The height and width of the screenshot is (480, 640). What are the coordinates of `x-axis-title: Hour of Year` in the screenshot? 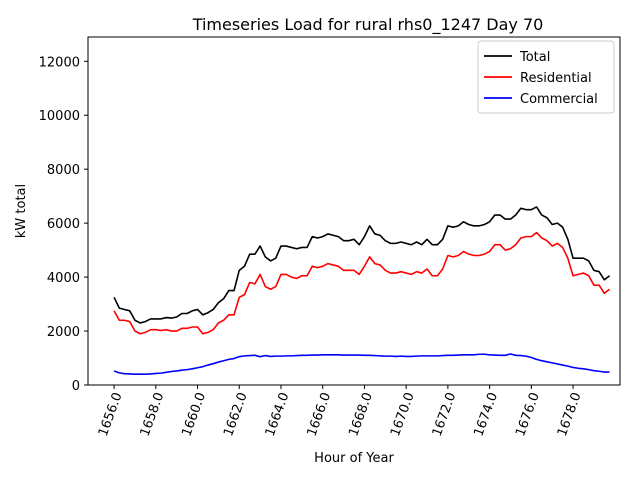 It's located at (354, 458).